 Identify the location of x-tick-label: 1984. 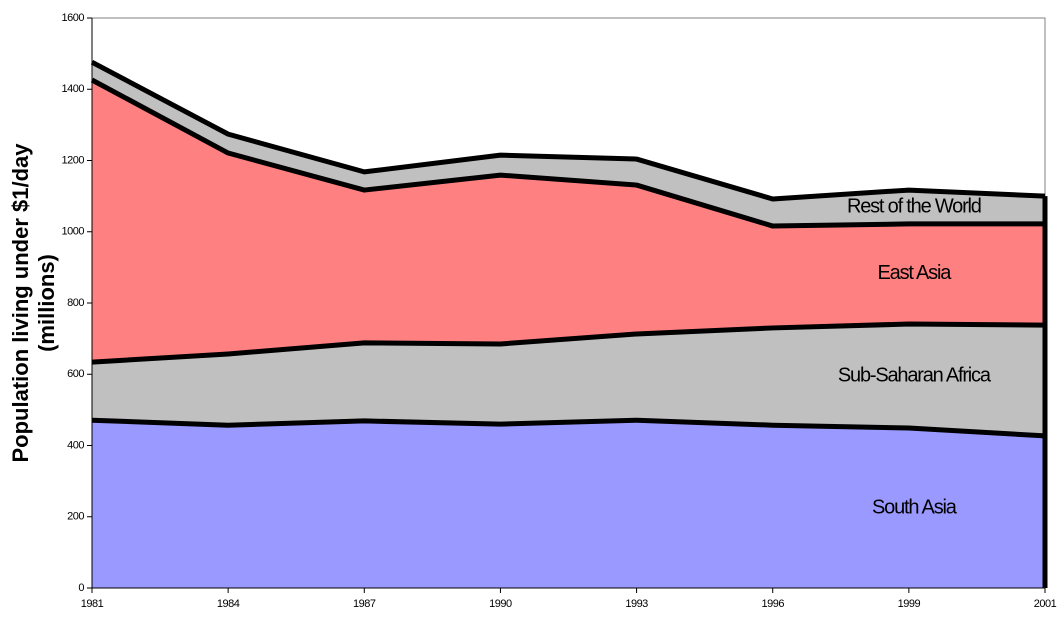
(228, 604).